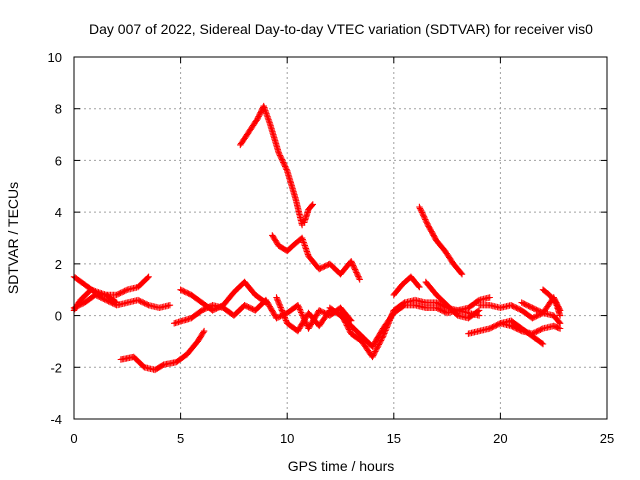 The height and width of the screenshot is (480, 640). Describe the element at coordinates (56, 419) in the screenshot. I see `y-tick-label: -4` at that location.